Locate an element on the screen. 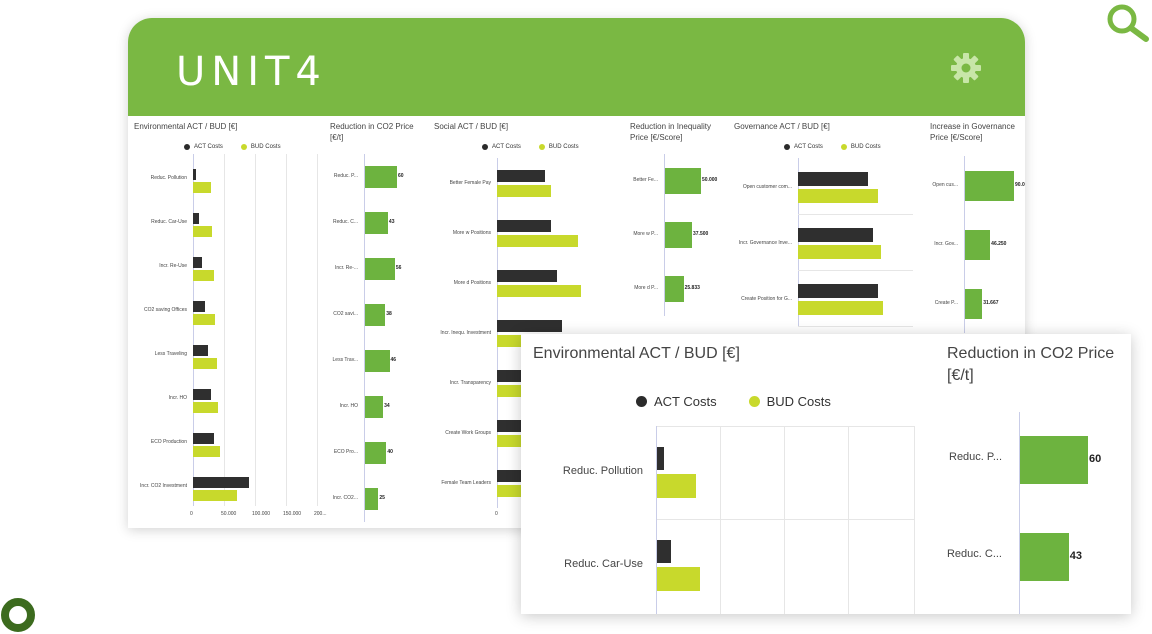  zoom-right-title: Reduction in CO2 Price [€/t] is located at coordinates (1030, 365).